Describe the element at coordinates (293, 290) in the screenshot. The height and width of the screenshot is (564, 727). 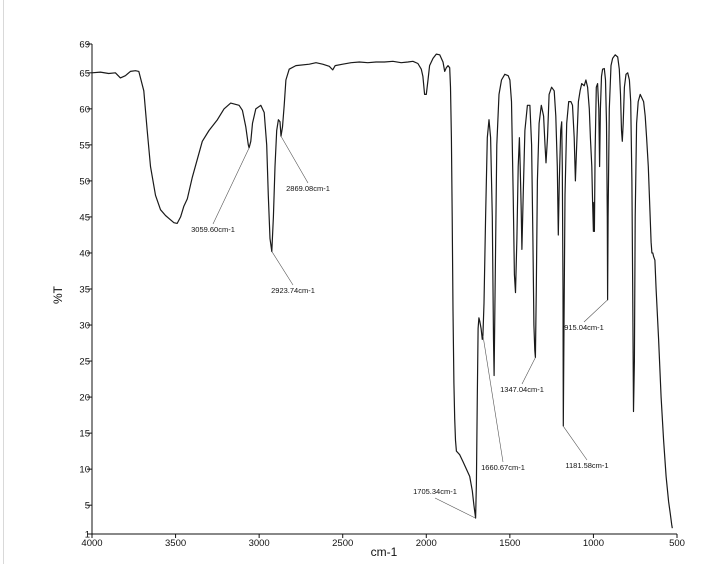
I see `peak-label: 2923.74cm-1` at that location.